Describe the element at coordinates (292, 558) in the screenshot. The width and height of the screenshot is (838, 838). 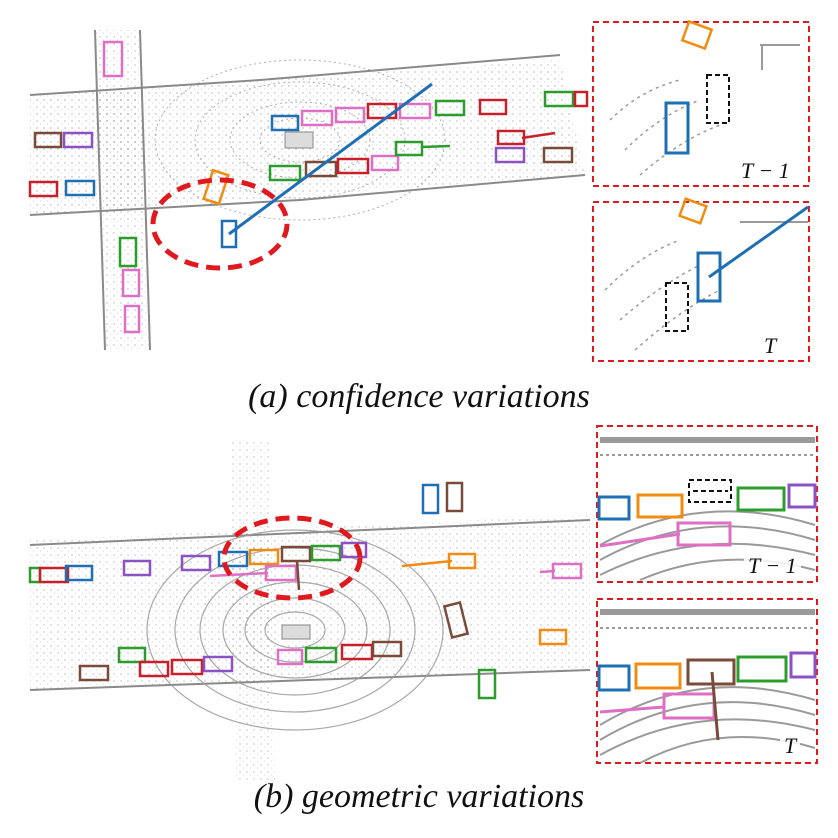
I see `highlight-ellipse-b` at that location.